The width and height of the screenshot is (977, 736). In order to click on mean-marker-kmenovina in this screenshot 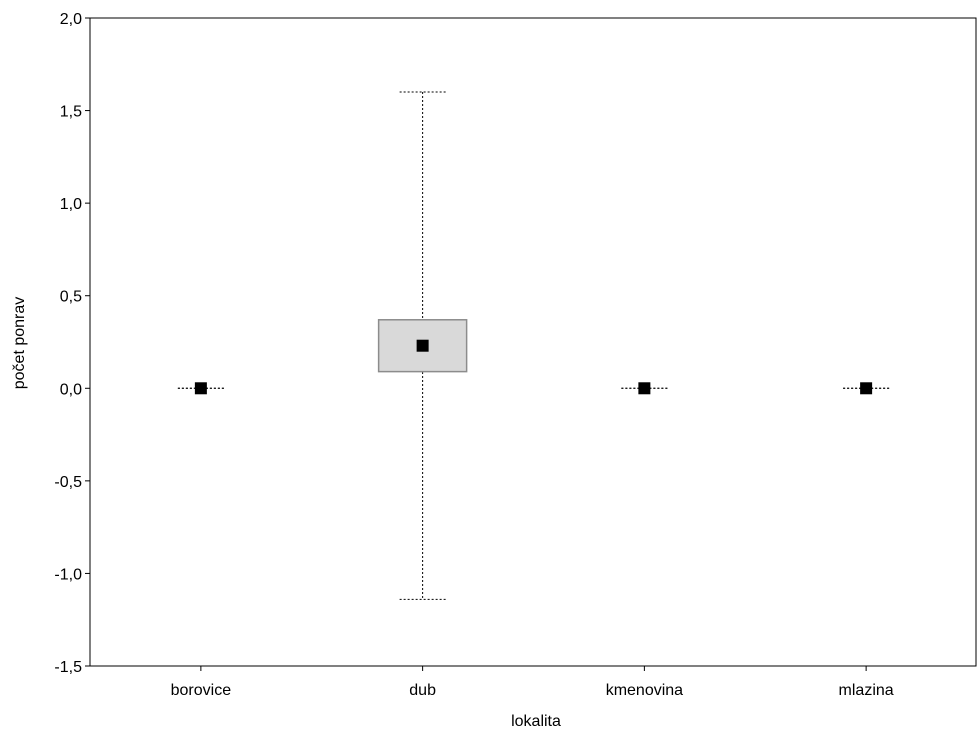, I will do `click(644, 388)`.